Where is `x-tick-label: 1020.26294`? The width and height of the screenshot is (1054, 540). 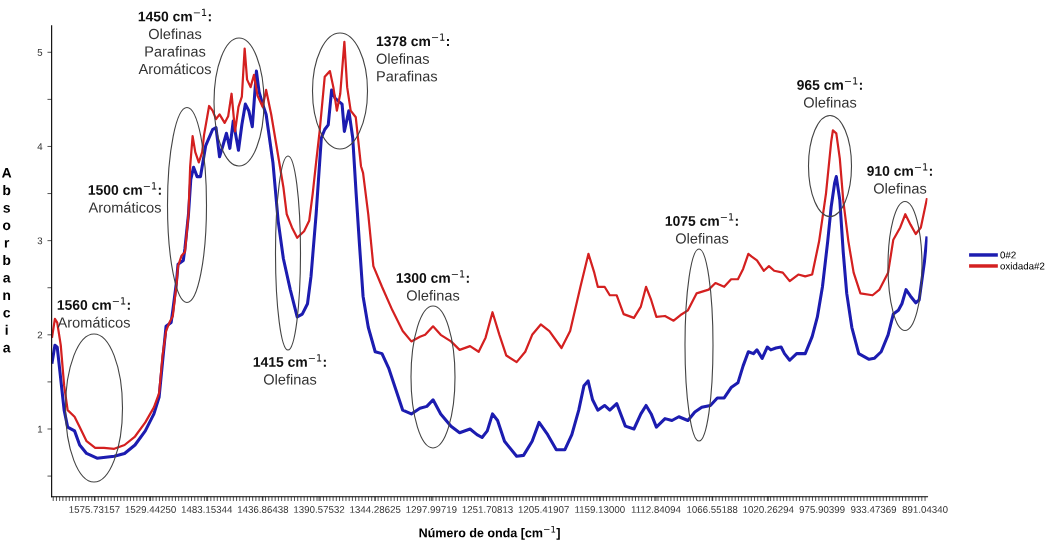 x-tick-label: 1020.26294 is located at coordinates (768, 509).